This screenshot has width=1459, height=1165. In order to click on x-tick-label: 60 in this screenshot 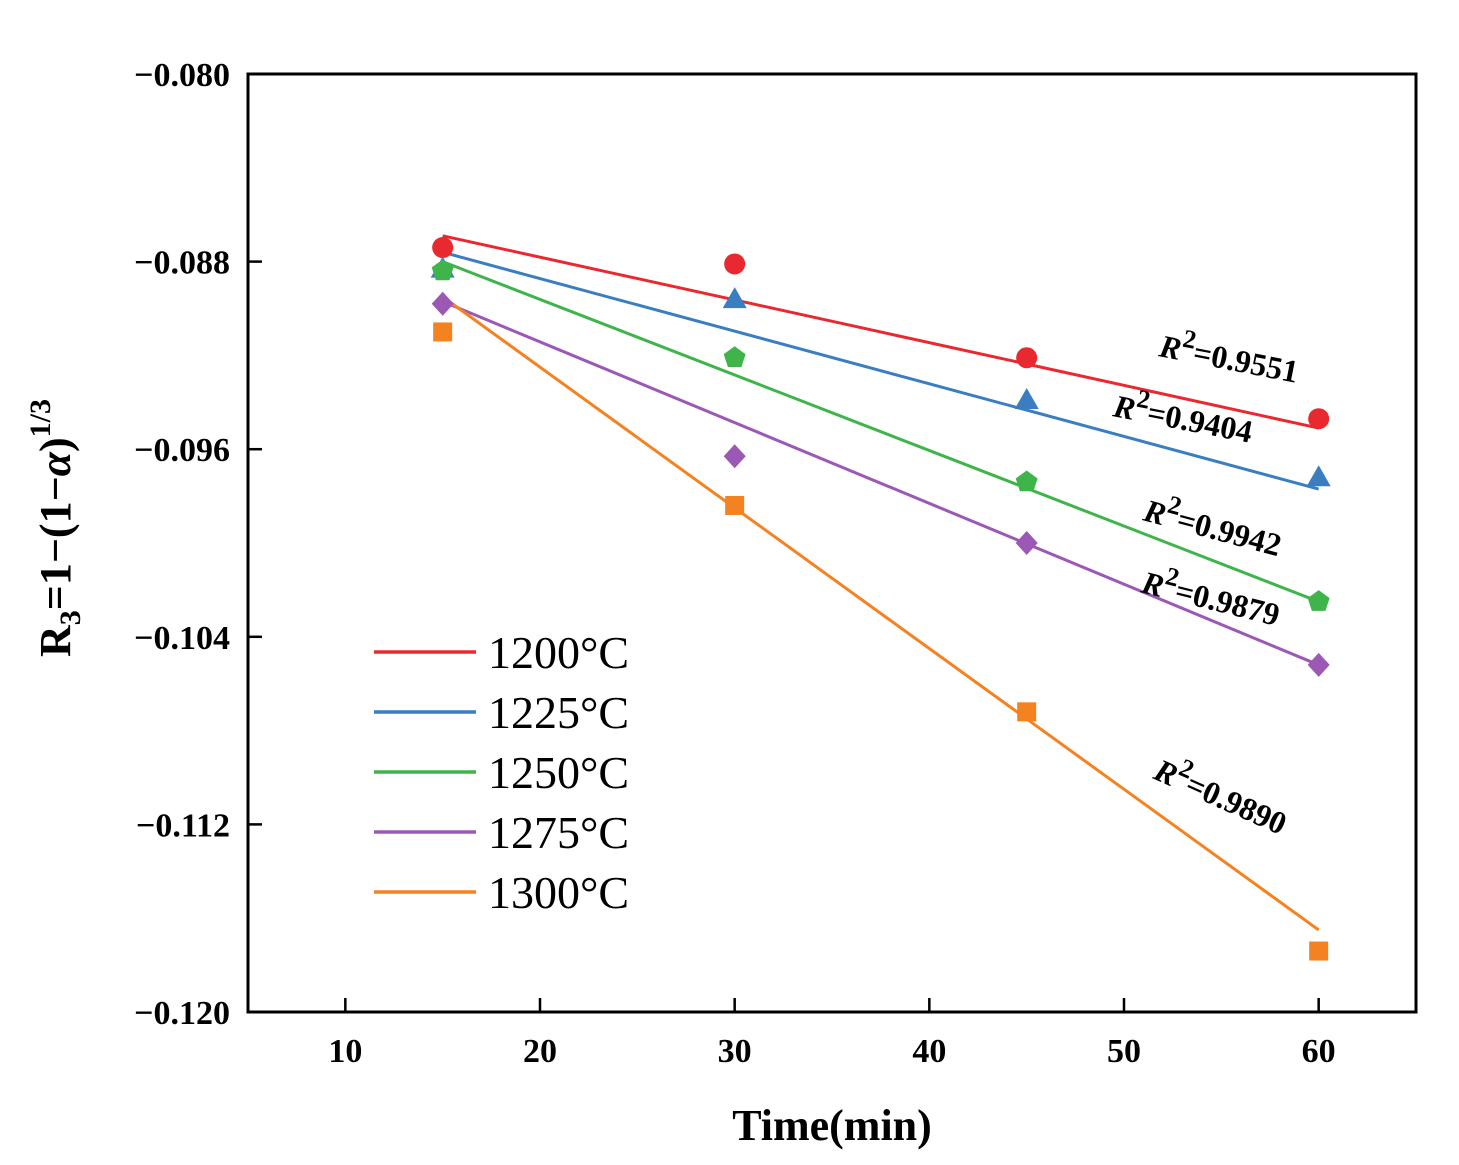, I will do `click(1319, 1051)`.